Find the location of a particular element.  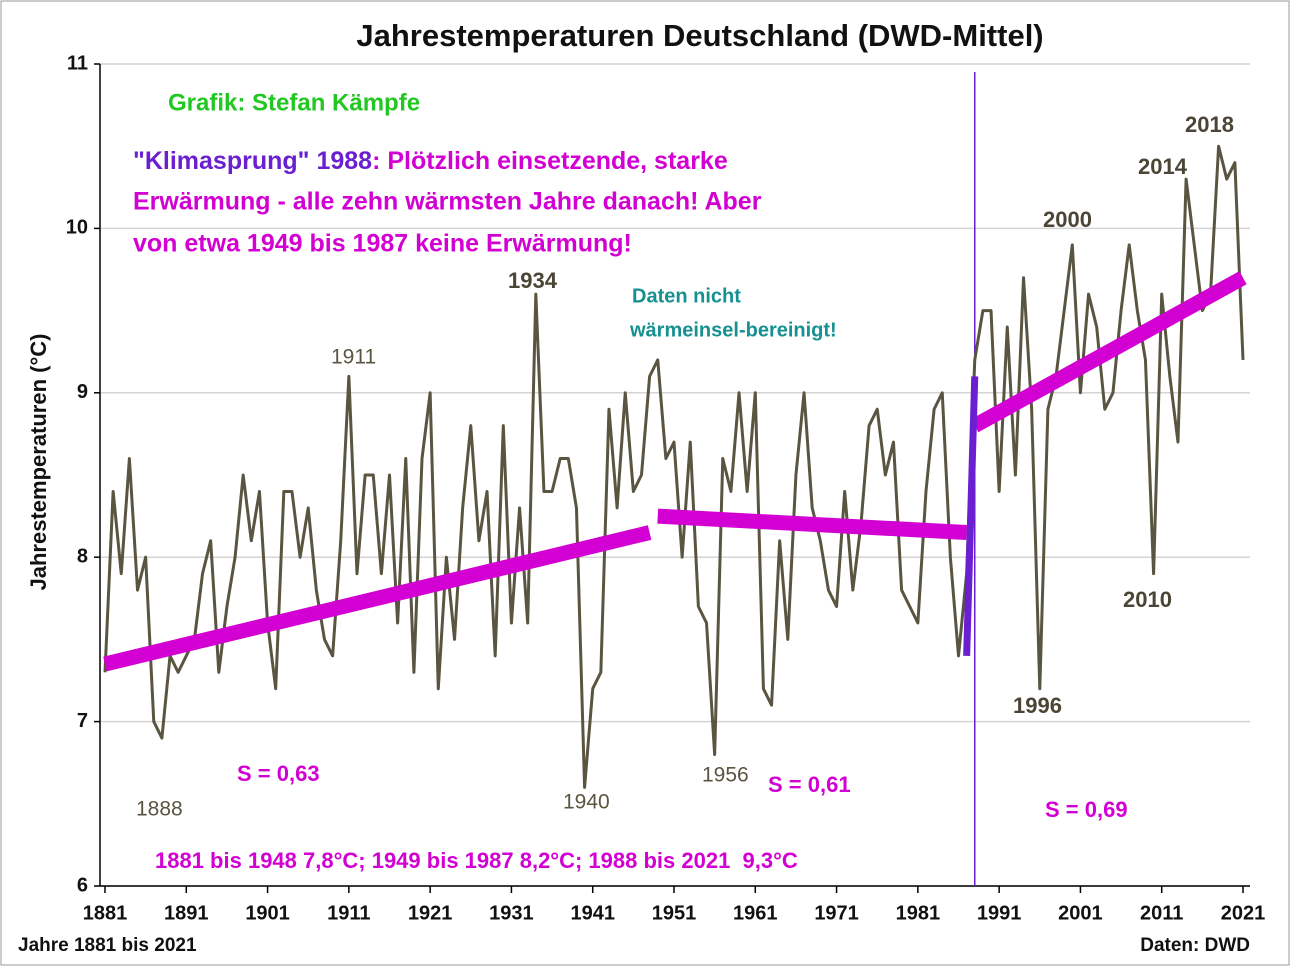

x-tick-label: 2001 is located at coordinates (1080, 913).